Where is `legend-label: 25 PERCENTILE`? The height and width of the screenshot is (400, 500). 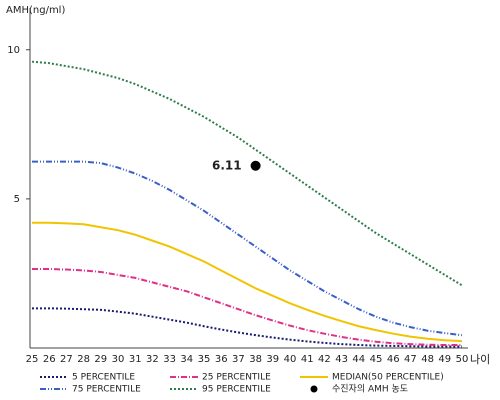 legend-label: 25 PERCENTILE is located at coordinates (236, 378).